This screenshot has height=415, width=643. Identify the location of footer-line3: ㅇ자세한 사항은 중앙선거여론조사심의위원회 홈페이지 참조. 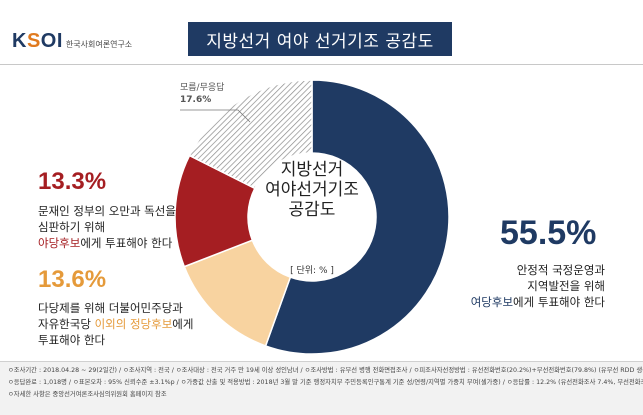
(87, 394).